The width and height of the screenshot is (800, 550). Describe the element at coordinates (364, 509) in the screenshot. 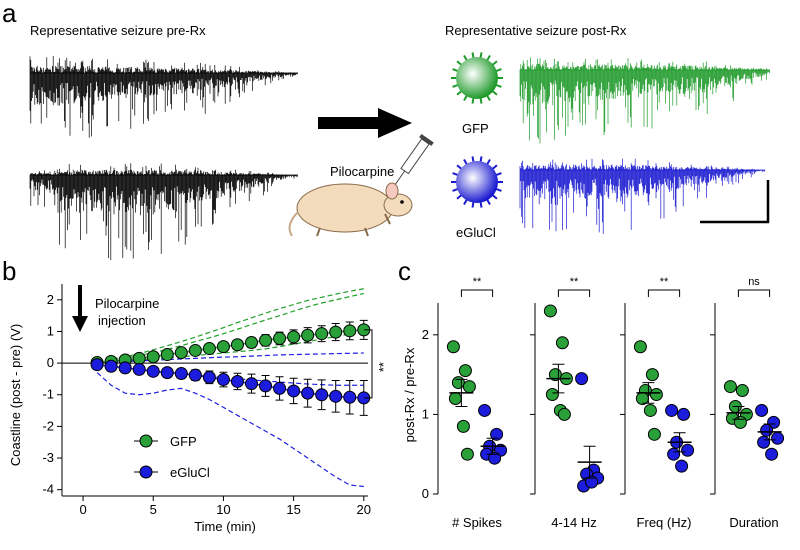

I see `x-tick-label: 20` at that location.